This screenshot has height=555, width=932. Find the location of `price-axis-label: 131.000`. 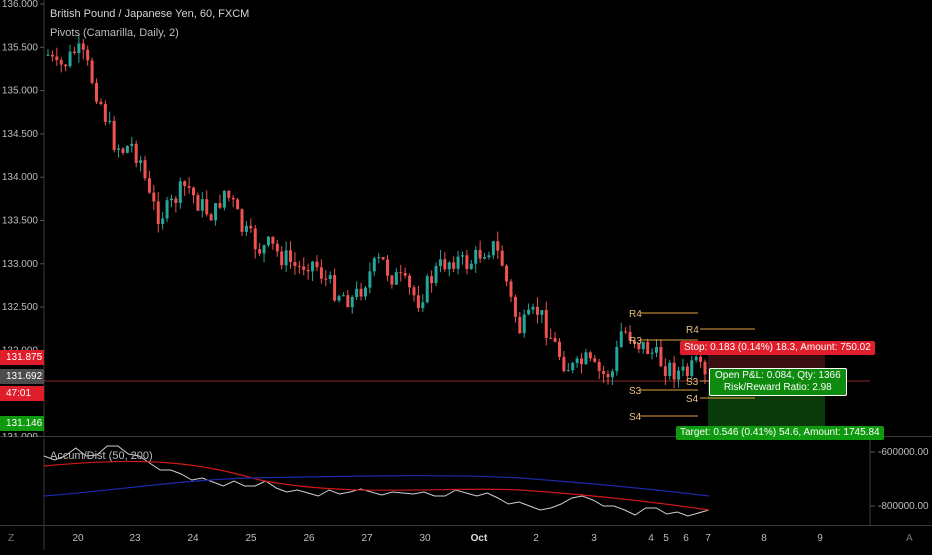

price-axis-label: 131.000 is located at coordinates (20, 434).